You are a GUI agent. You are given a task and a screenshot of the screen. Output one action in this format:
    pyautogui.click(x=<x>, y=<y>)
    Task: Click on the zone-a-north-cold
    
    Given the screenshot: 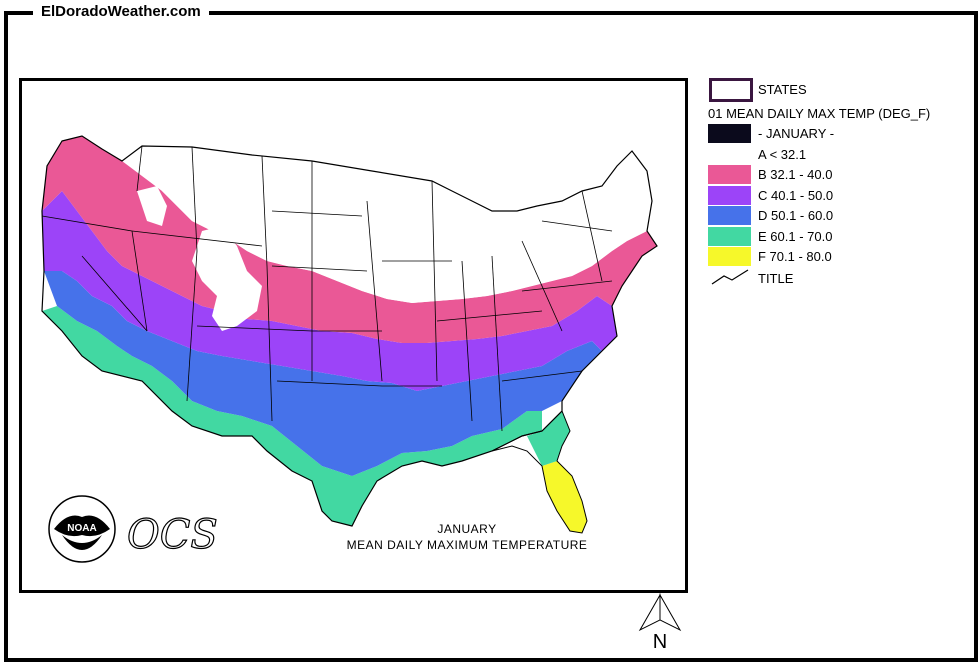 What is the action you would take?
    pyautogui.click(x=397, y=223)
    